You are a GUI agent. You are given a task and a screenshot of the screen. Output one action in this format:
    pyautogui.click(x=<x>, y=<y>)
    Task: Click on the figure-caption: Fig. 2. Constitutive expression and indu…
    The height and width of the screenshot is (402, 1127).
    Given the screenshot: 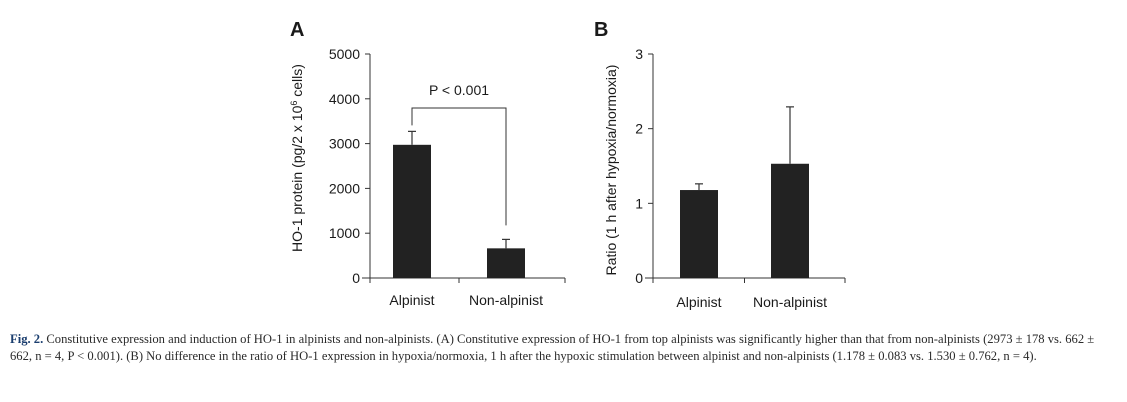 What is the action you would take?
    pyautogui.click(x=564, y=348)
    